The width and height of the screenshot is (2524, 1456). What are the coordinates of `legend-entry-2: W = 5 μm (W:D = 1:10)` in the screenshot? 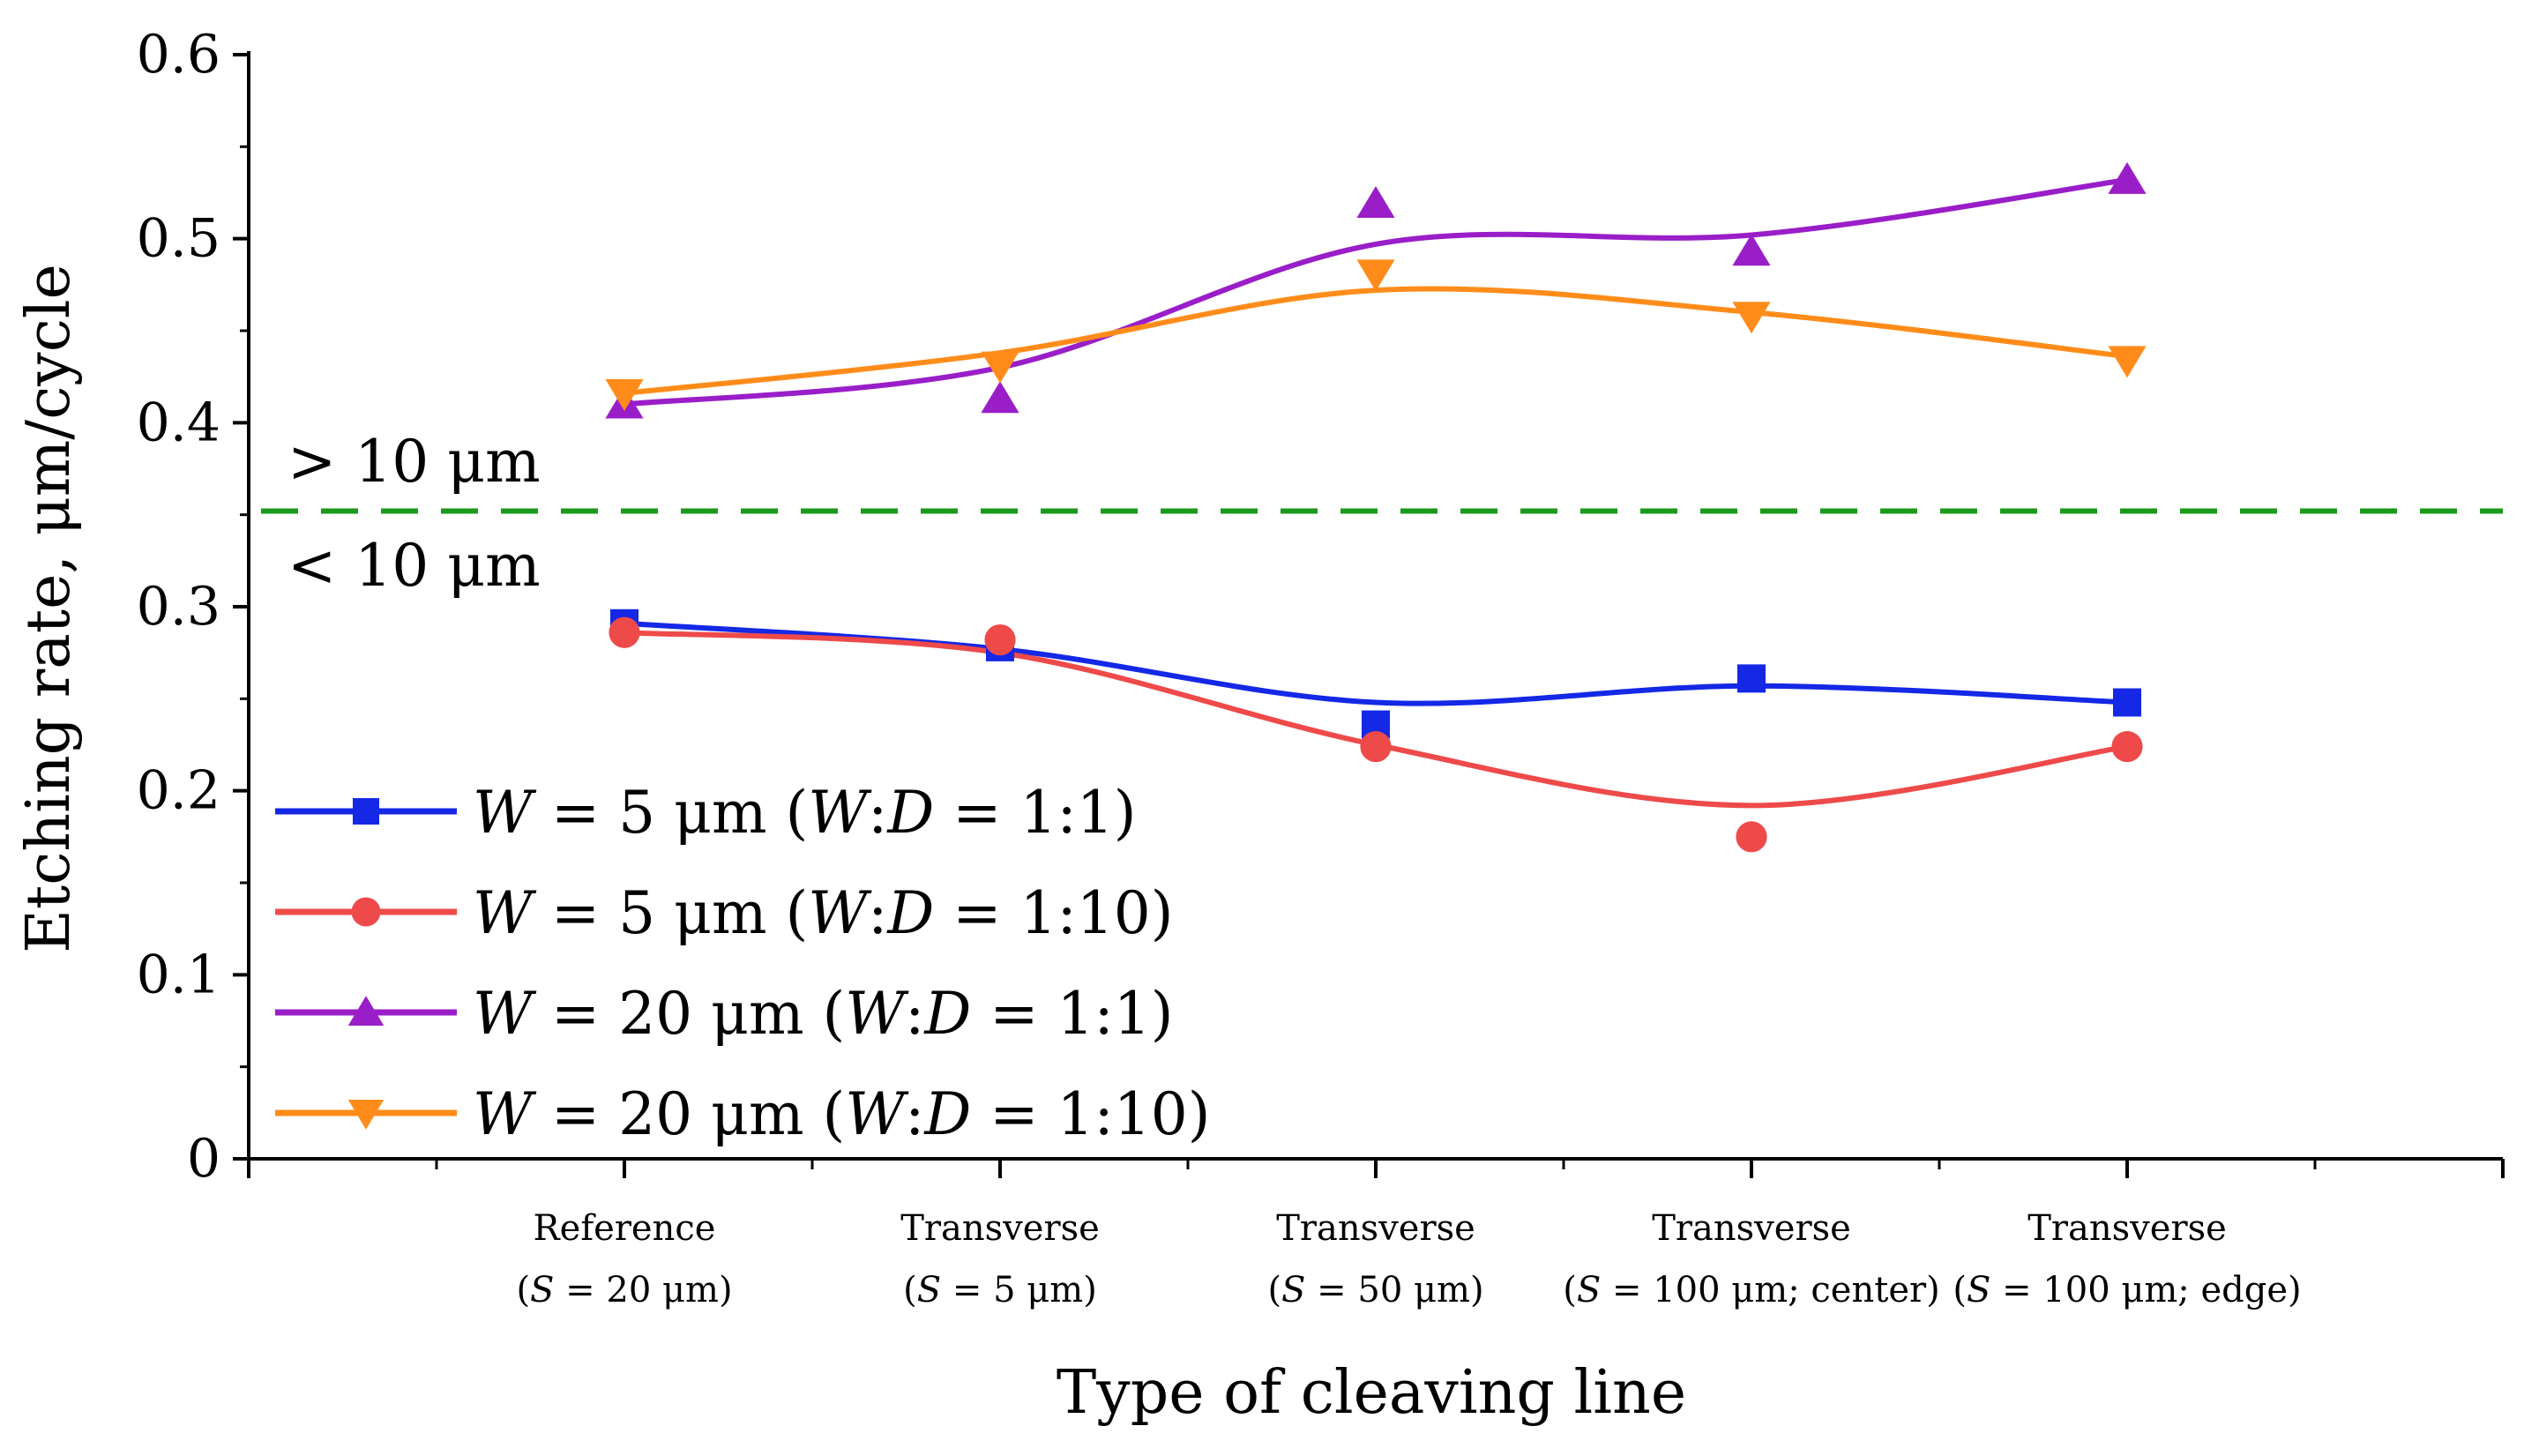 It's located at (724, 913).